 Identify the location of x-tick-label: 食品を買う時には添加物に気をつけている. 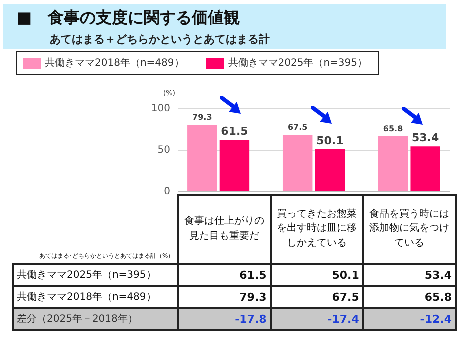
(409, 229).